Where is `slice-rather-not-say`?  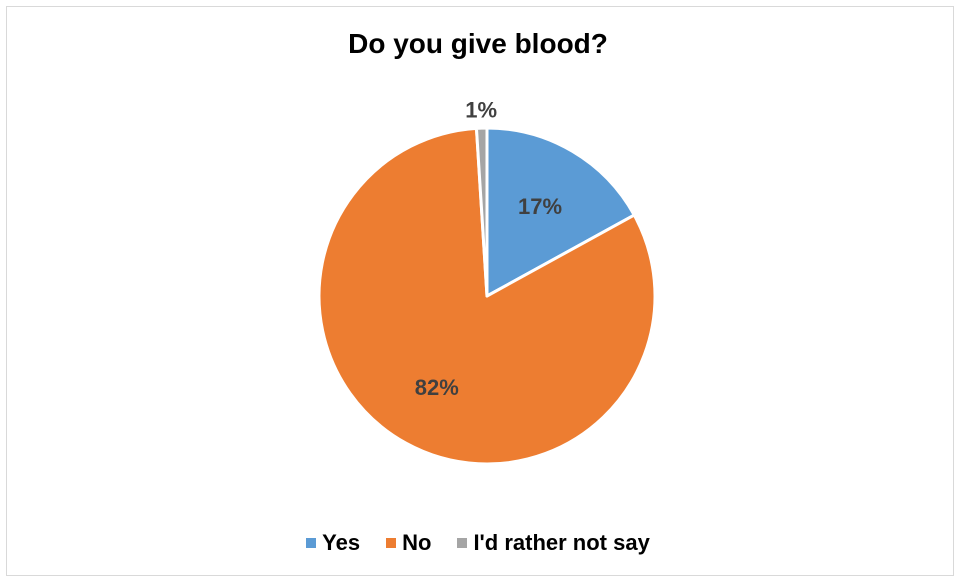
slice-rather-not-say is located at coordinates (481, 212).